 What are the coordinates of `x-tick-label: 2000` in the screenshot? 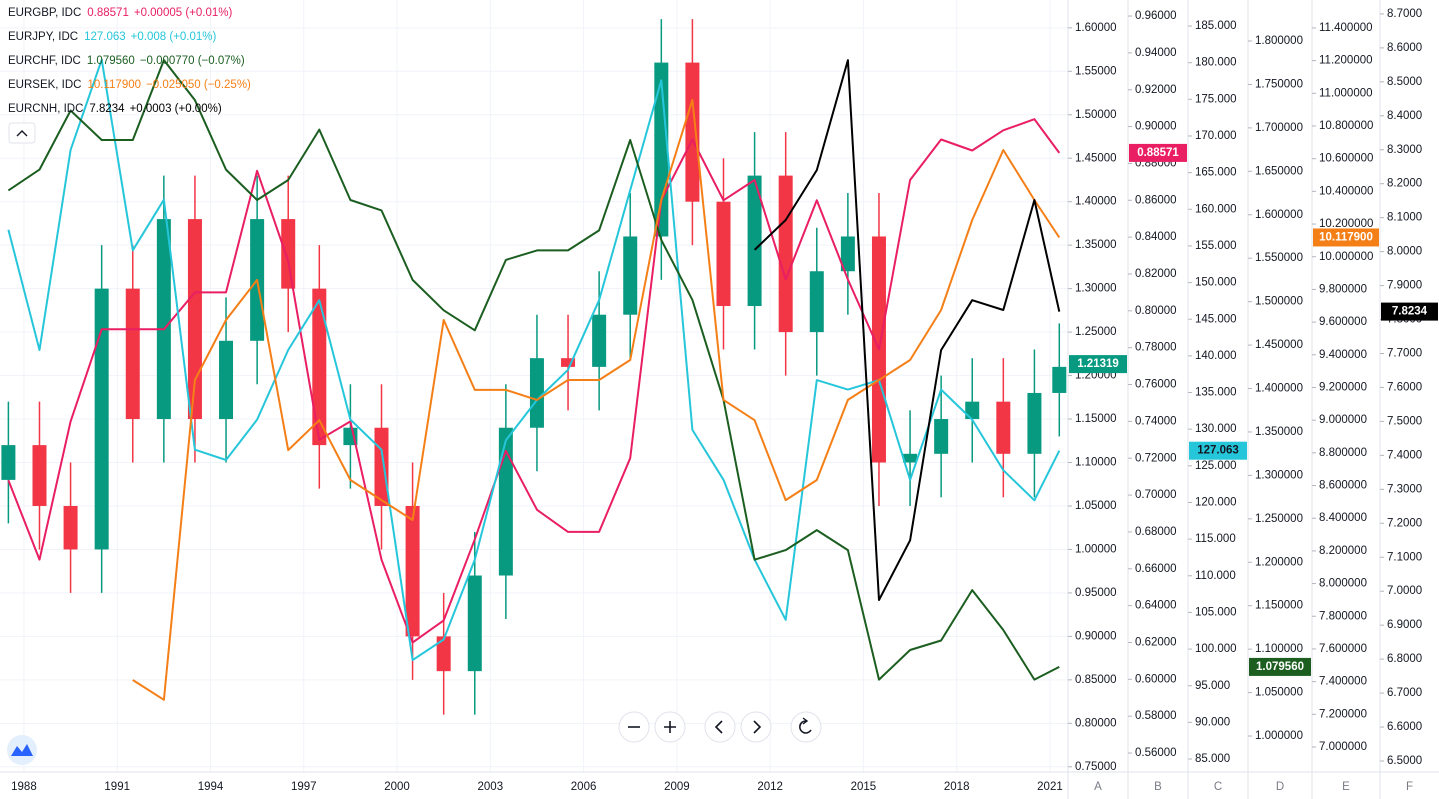 It's located at (397, 787).